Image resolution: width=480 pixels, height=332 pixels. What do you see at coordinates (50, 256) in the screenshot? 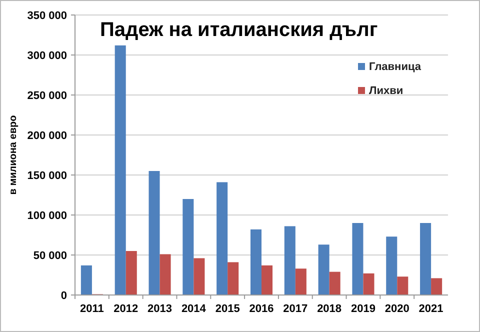
I see `y-tick-label: 50 000` at bounding box center [50, 256].